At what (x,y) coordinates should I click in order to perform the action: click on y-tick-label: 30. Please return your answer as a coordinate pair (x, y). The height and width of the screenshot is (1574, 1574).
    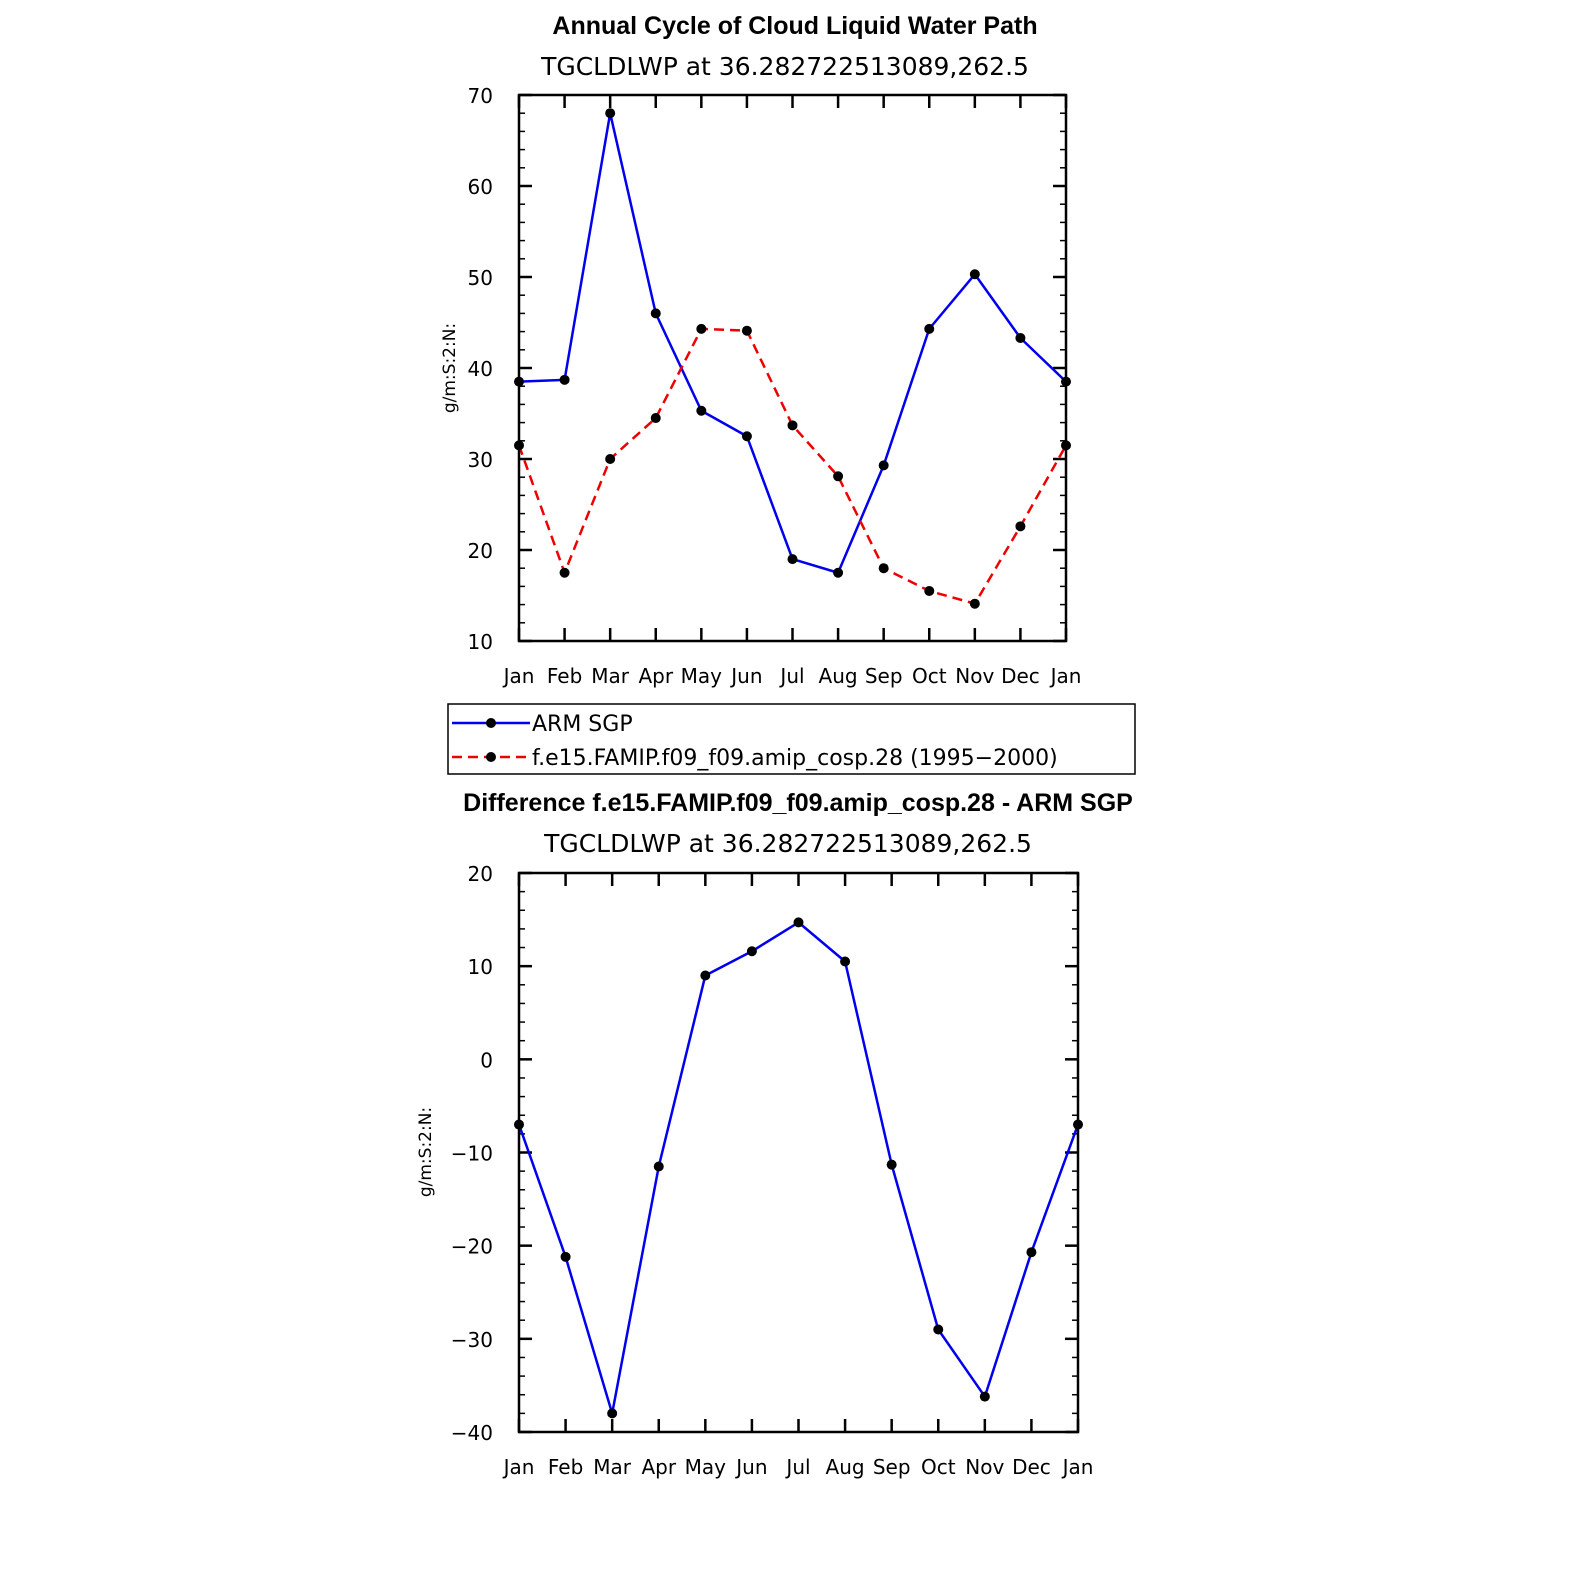
    Looking at the image, I should click on (480, 460).